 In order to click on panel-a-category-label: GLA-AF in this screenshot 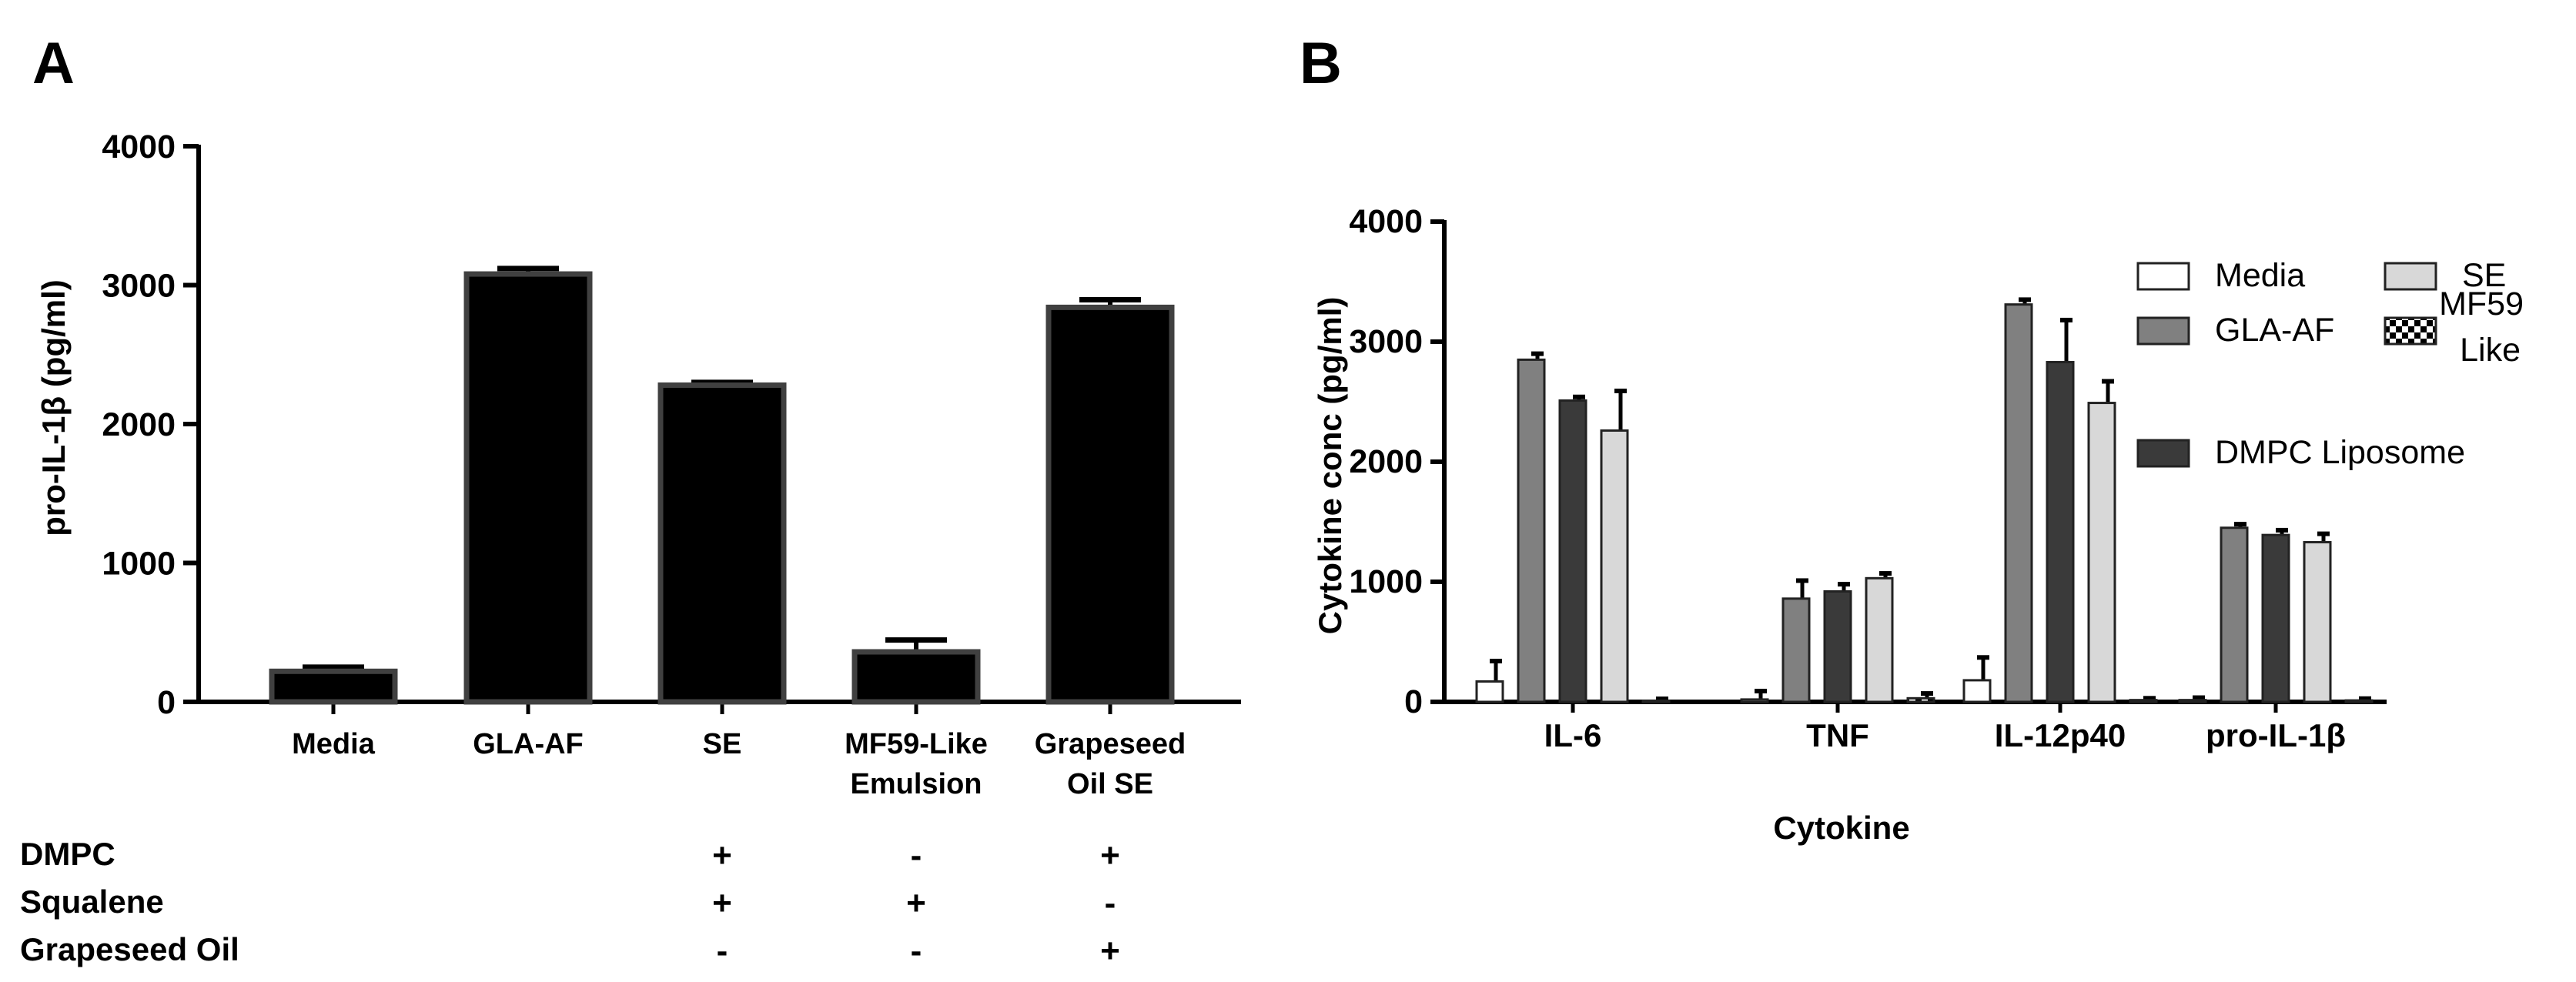, I will do `click(528, 744)`.